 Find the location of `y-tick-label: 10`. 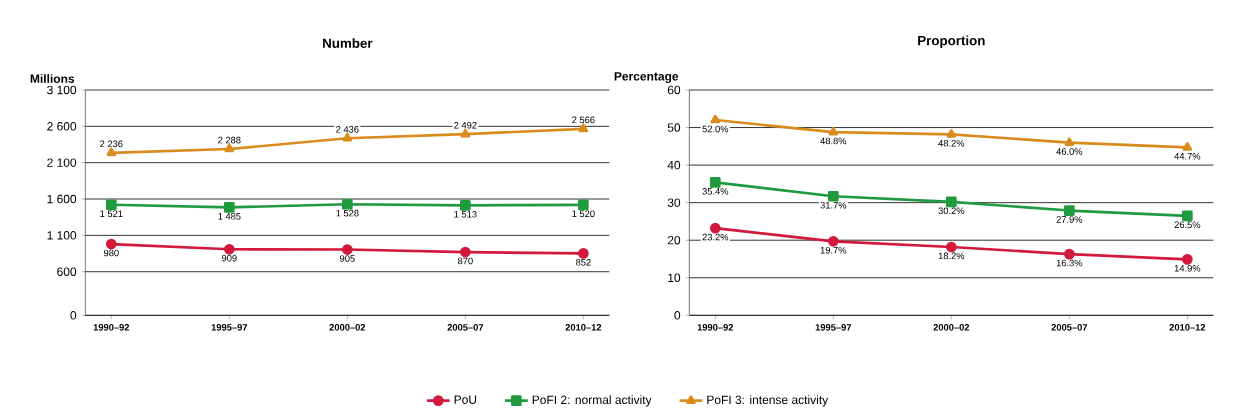

y-tick-label: 10 is located at coordinates (674, 278).